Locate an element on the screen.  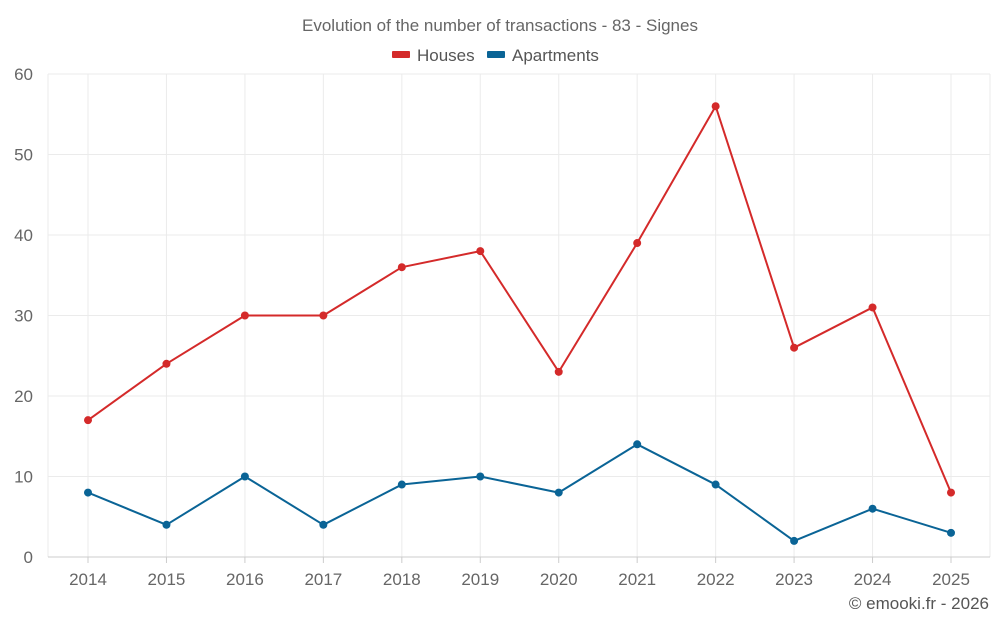
x-tick-label: 2020 is located at coordinates (559, 579).